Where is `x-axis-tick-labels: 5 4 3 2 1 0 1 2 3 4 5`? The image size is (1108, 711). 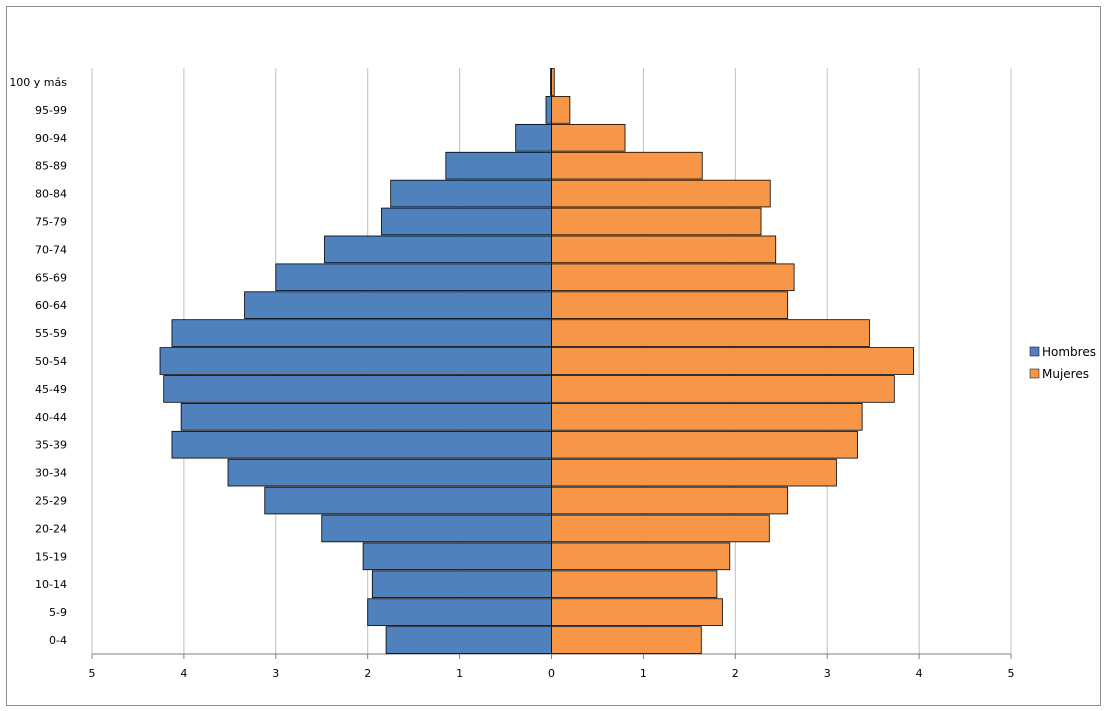
x-axis-tick-labels: 5 4 3 2 1 0 1 2 3 4 5 is located at coordinates (552, 673).